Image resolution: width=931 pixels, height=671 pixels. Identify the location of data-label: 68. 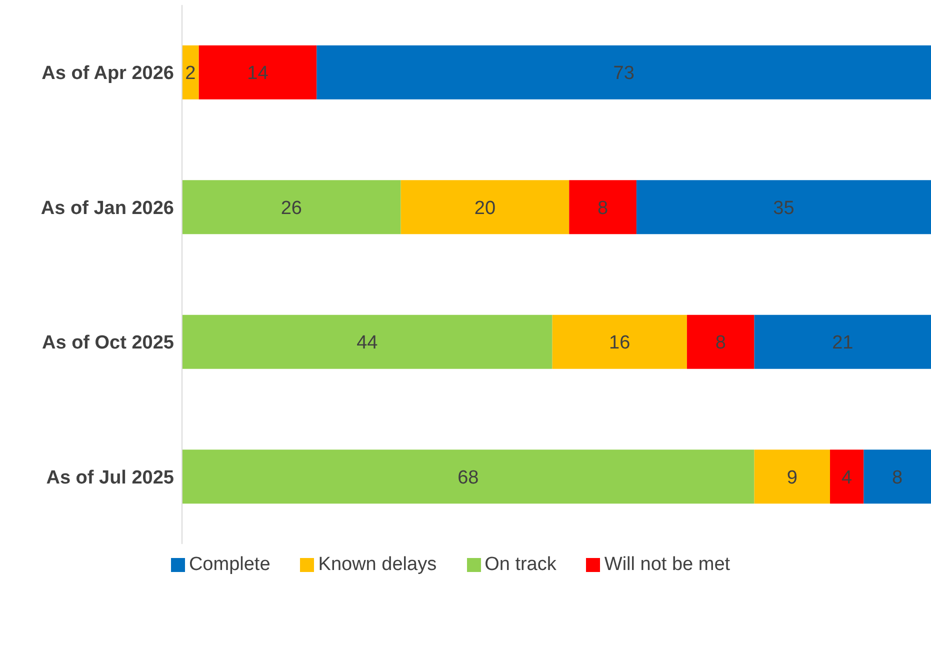
(468, 477).